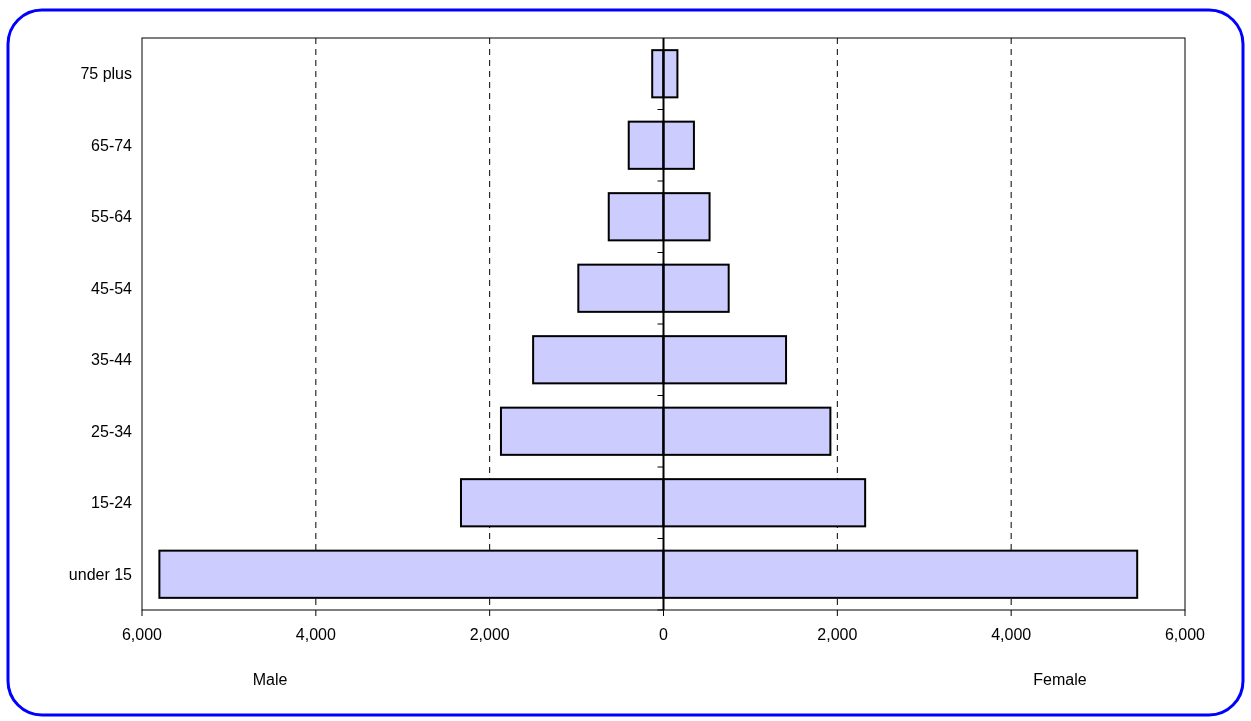 The height and width of the screenshot is (721, 1251). What do you see at coordinates (106, 74) in the screenshot?
I see `y-tick-label: 75 plus` at bounding box center [106, 74].